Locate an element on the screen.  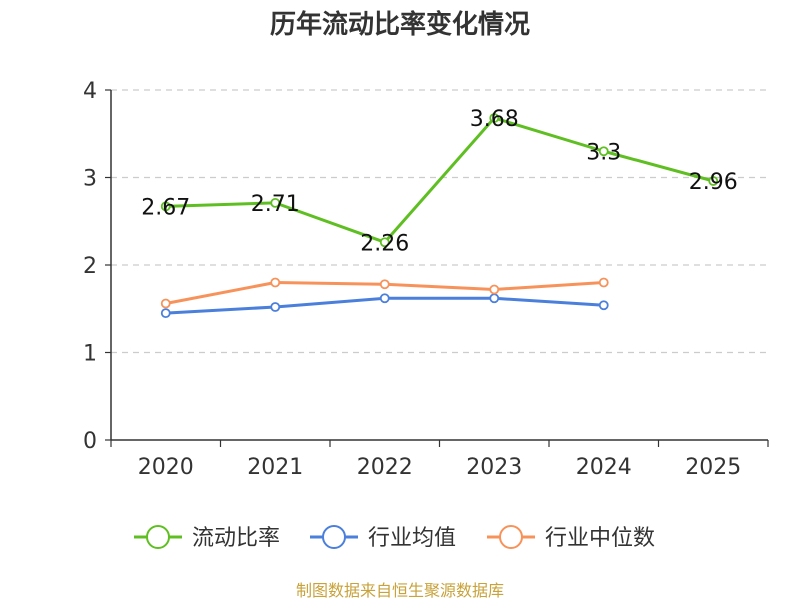
data-label: 2.67 is located at coordinates (165, 207).